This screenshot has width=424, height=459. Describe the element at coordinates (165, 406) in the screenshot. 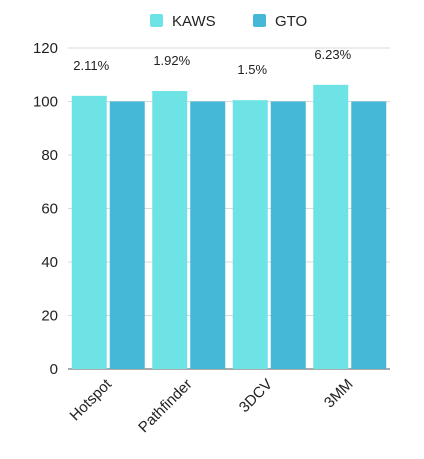

I see `x-category-label-pathfinder: Pathfinder` at that location.